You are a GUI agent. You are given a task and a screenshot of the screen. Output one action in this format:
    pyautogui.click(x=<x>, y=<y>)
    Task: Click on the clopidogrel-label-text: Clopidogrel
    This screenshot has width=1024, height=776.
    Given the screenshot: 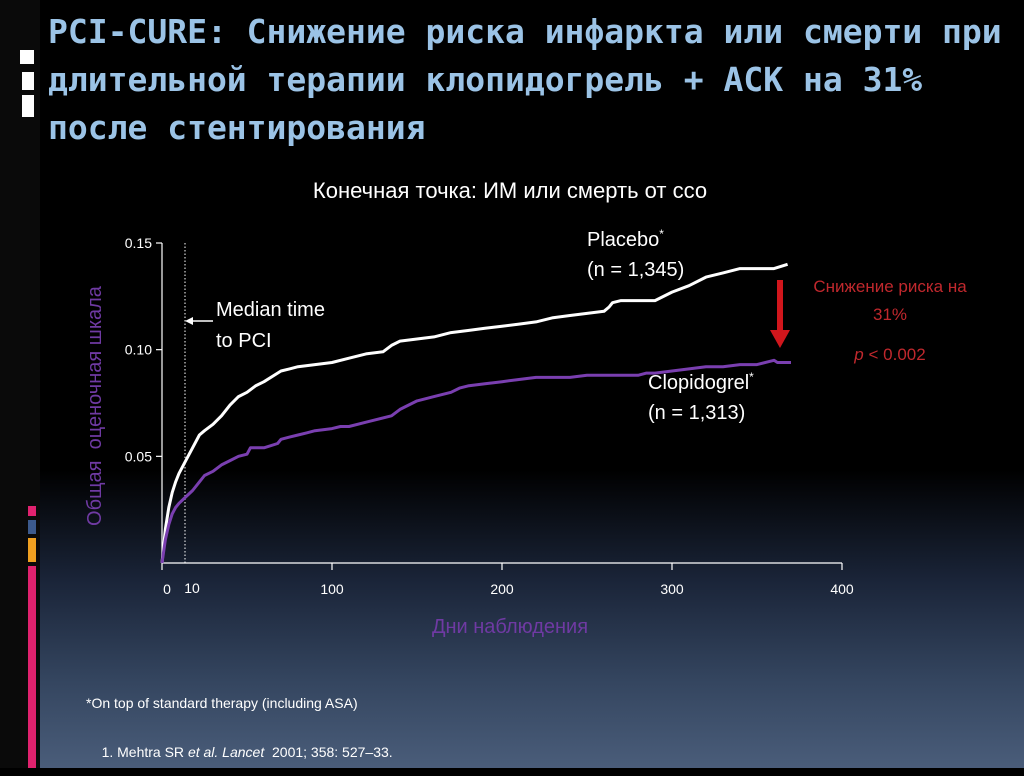 What is the action you would take?
    pyautogui.click(x=698, y=383)
    